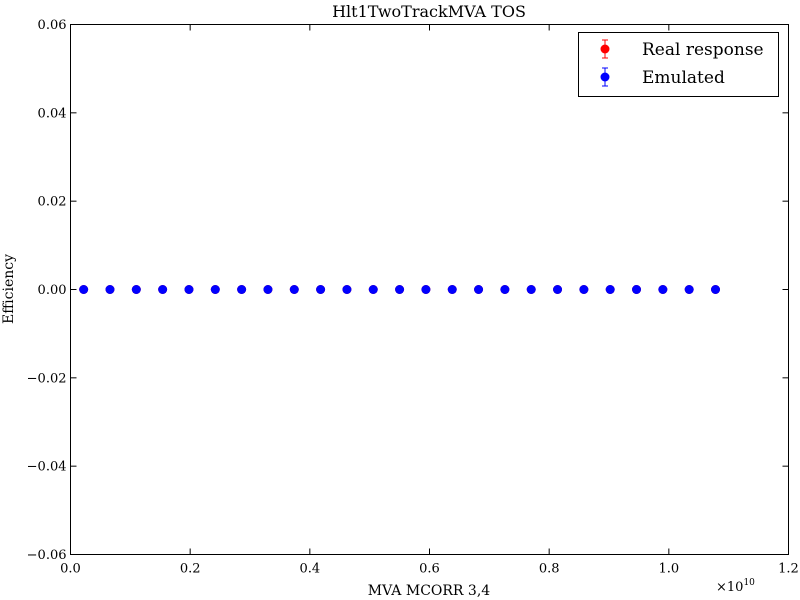 The height and width of the screenshot is (600, 800). What do you see at coordinates (52, 290) in the screenshot?
I see `y-tick-label: 0.00` at bounding box center [52, 290].